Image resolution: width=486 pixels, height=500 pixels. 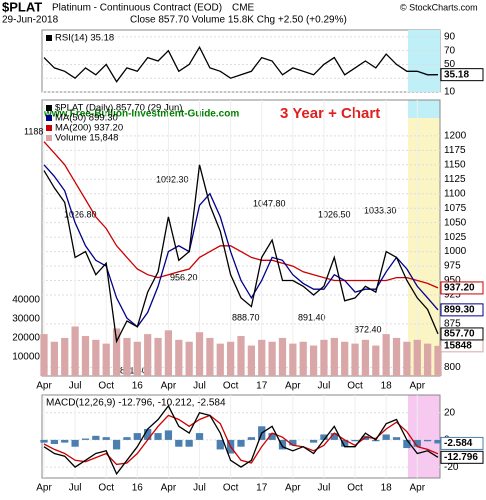 What do you see at coordinates (458, 443) in the screenshot?
I see `end-label: -2.584` at bounding box center [458, 443].